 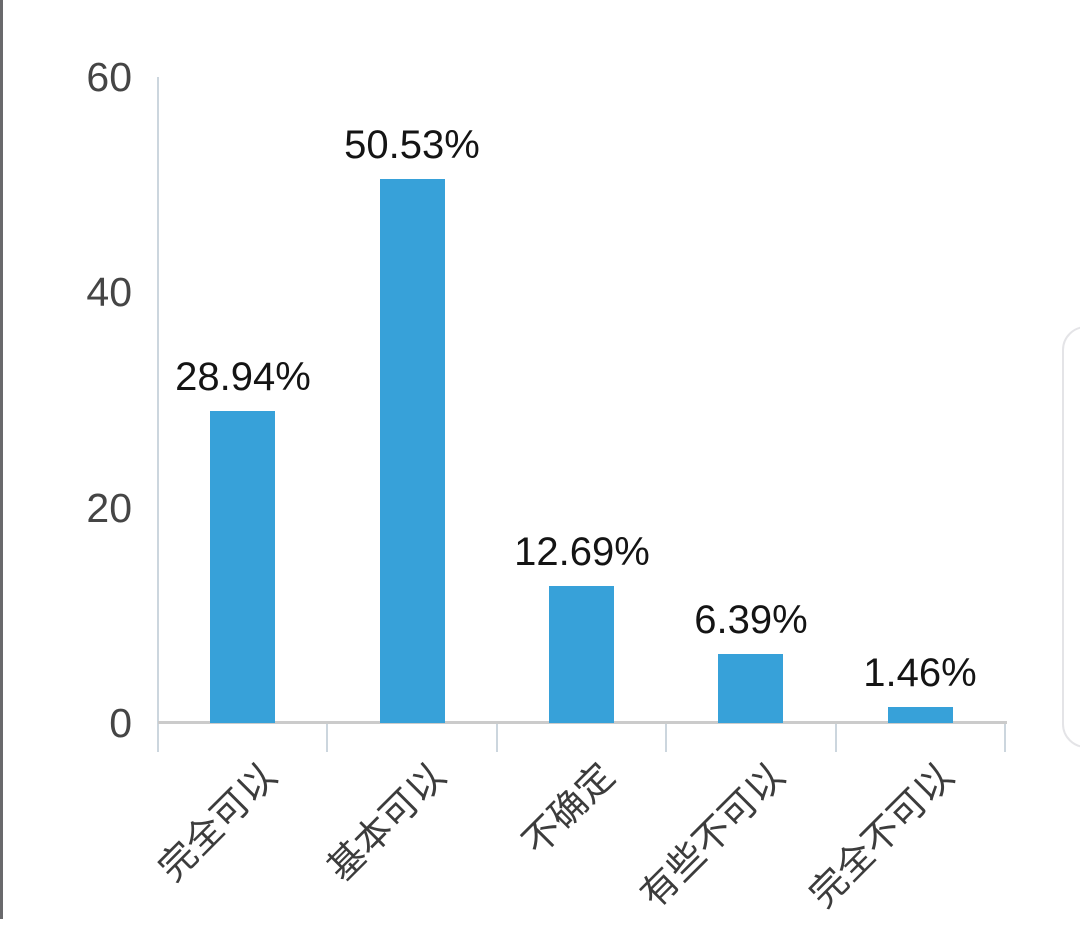 What do you see at coordinates (120, 723) in the screenshot?
I see `y-axis-tick-label: 0` at bounding box center [120, 723].